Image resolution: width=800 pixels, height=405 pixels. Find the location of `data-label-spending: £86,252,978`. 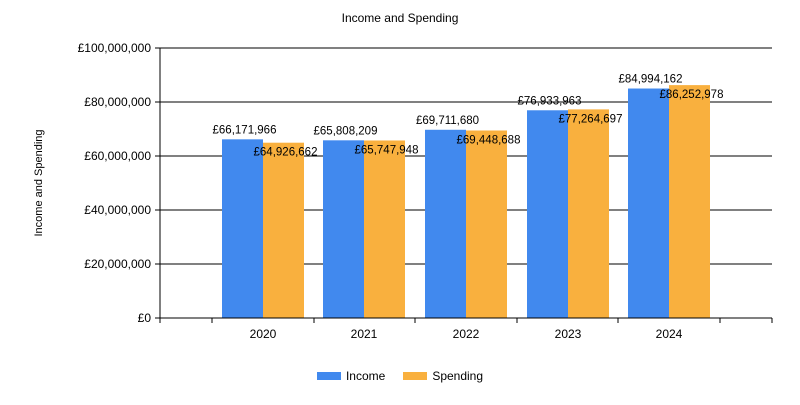

data-label-spending: £86,252,978 is located at coordinates (692, 95).